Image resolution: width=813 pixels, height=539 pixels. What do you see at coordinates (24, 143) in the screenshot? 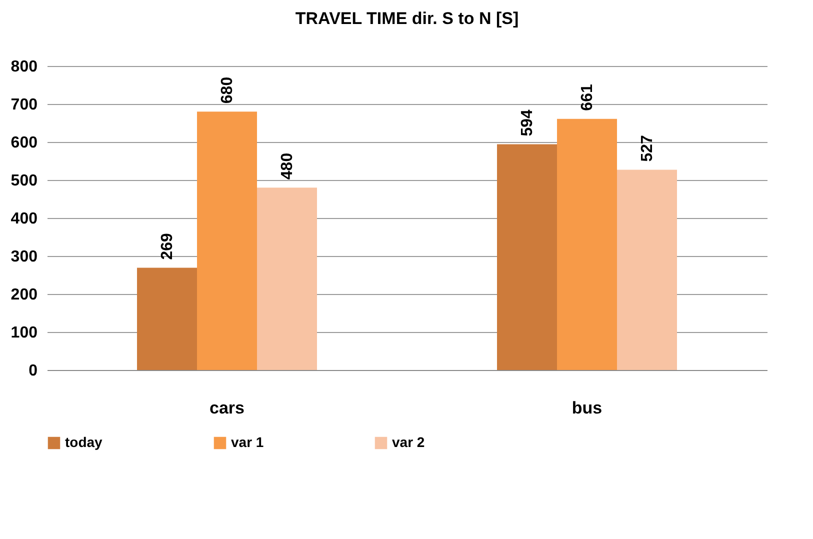
I see `y-tick-label: 600` at bounding box center [24, 143].